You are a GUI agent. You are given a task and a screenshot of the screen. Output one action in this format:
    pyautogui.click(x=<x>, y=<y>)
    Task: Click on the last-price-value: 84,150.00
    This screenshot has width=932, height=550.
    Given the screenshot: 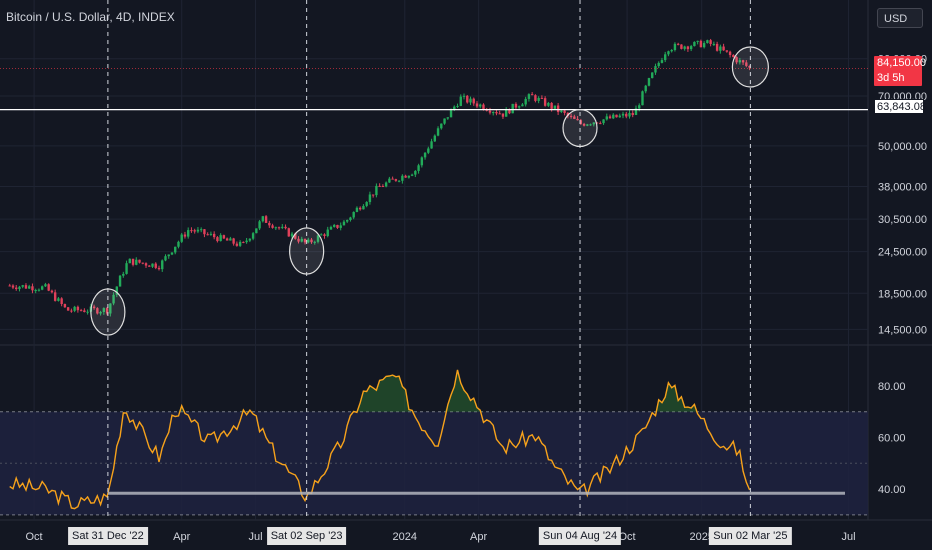 What is the action you would take?
    pyautogui.click(x=901, y=63)
    